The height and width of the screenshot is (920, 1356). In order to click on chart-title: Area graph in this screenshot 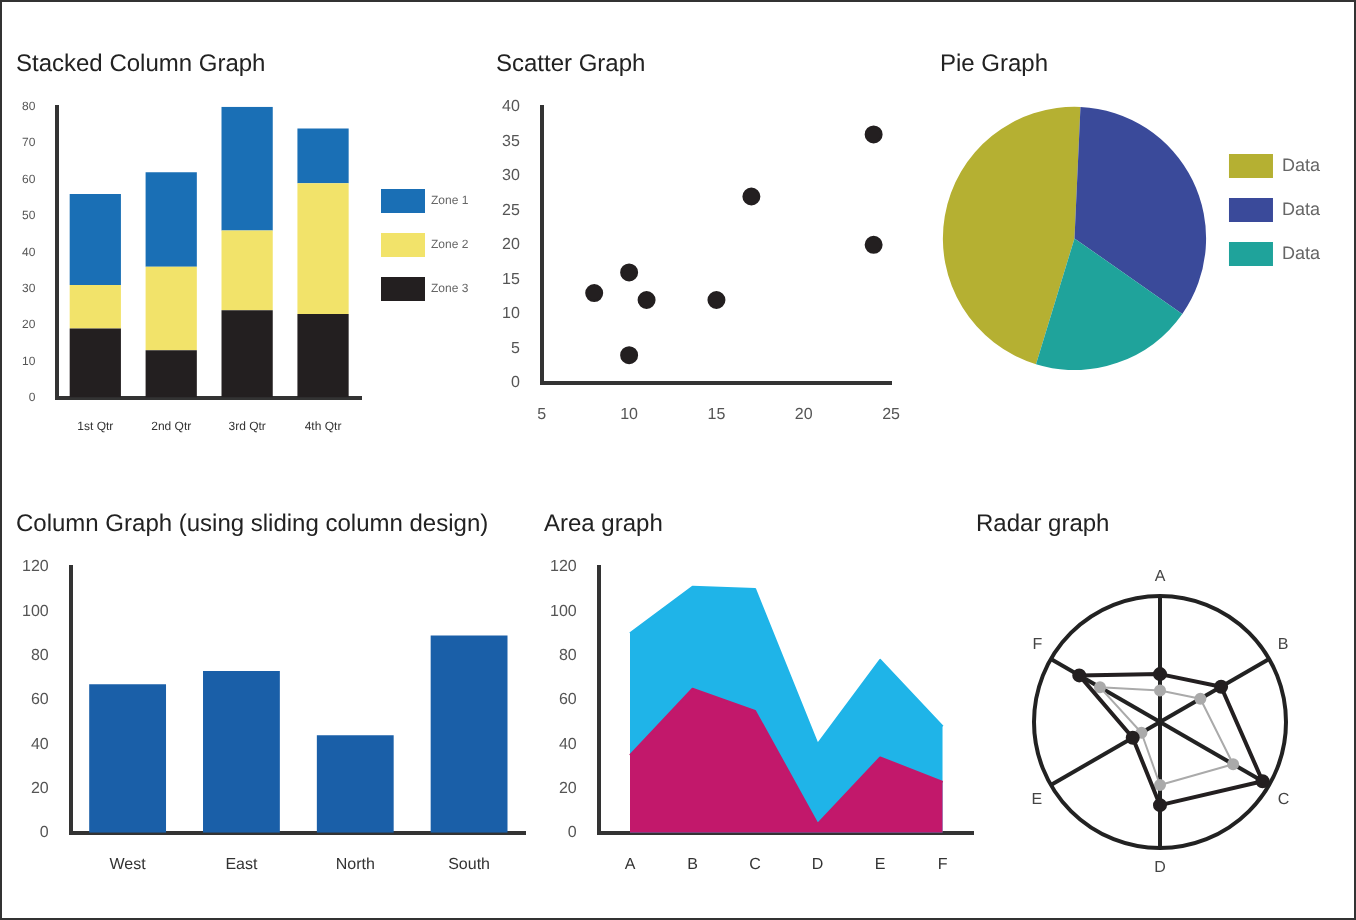, I will do `click(603, 523)`.